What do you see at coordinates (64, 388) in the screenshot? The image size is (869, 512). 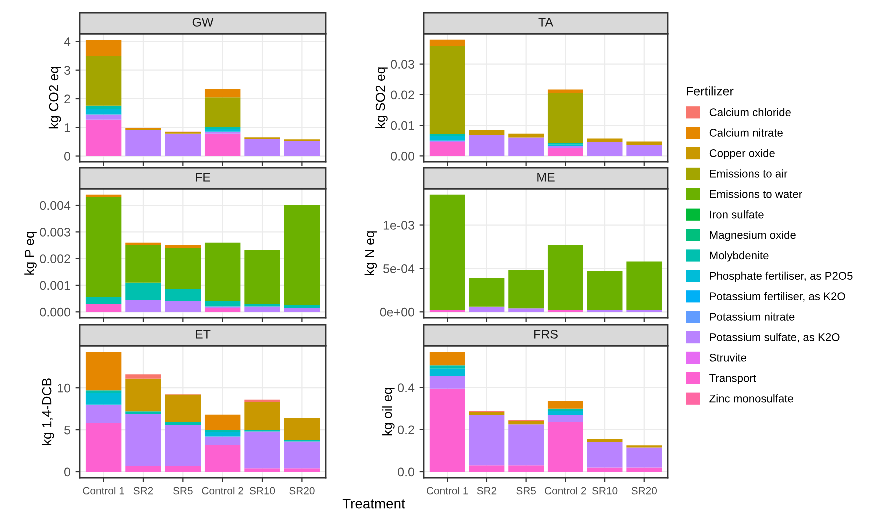 I see `y-tick-label: 10` at bounding box center [64, 388].